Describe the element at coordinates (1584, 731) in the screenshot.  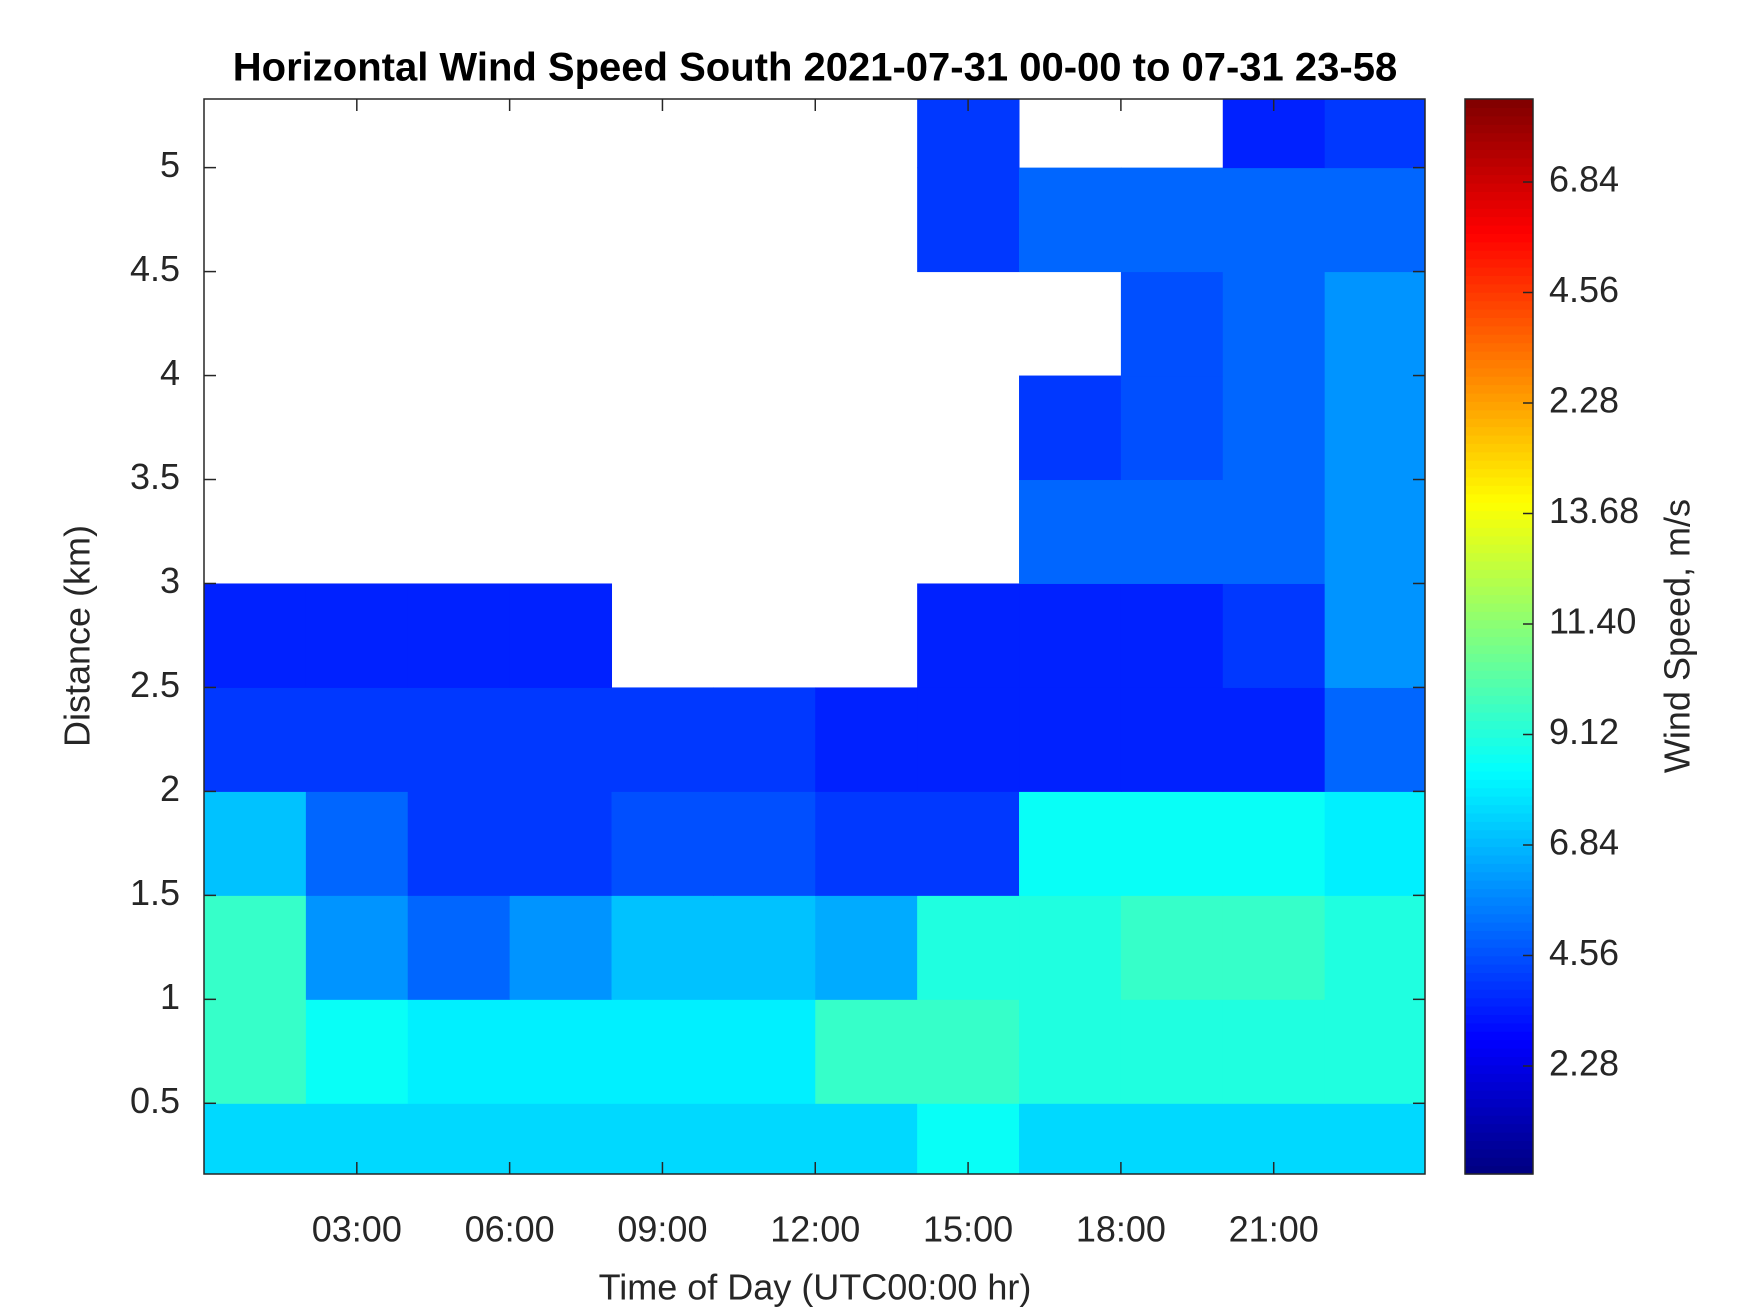
I see `colorbar-tick-label: 9.12` at that location.